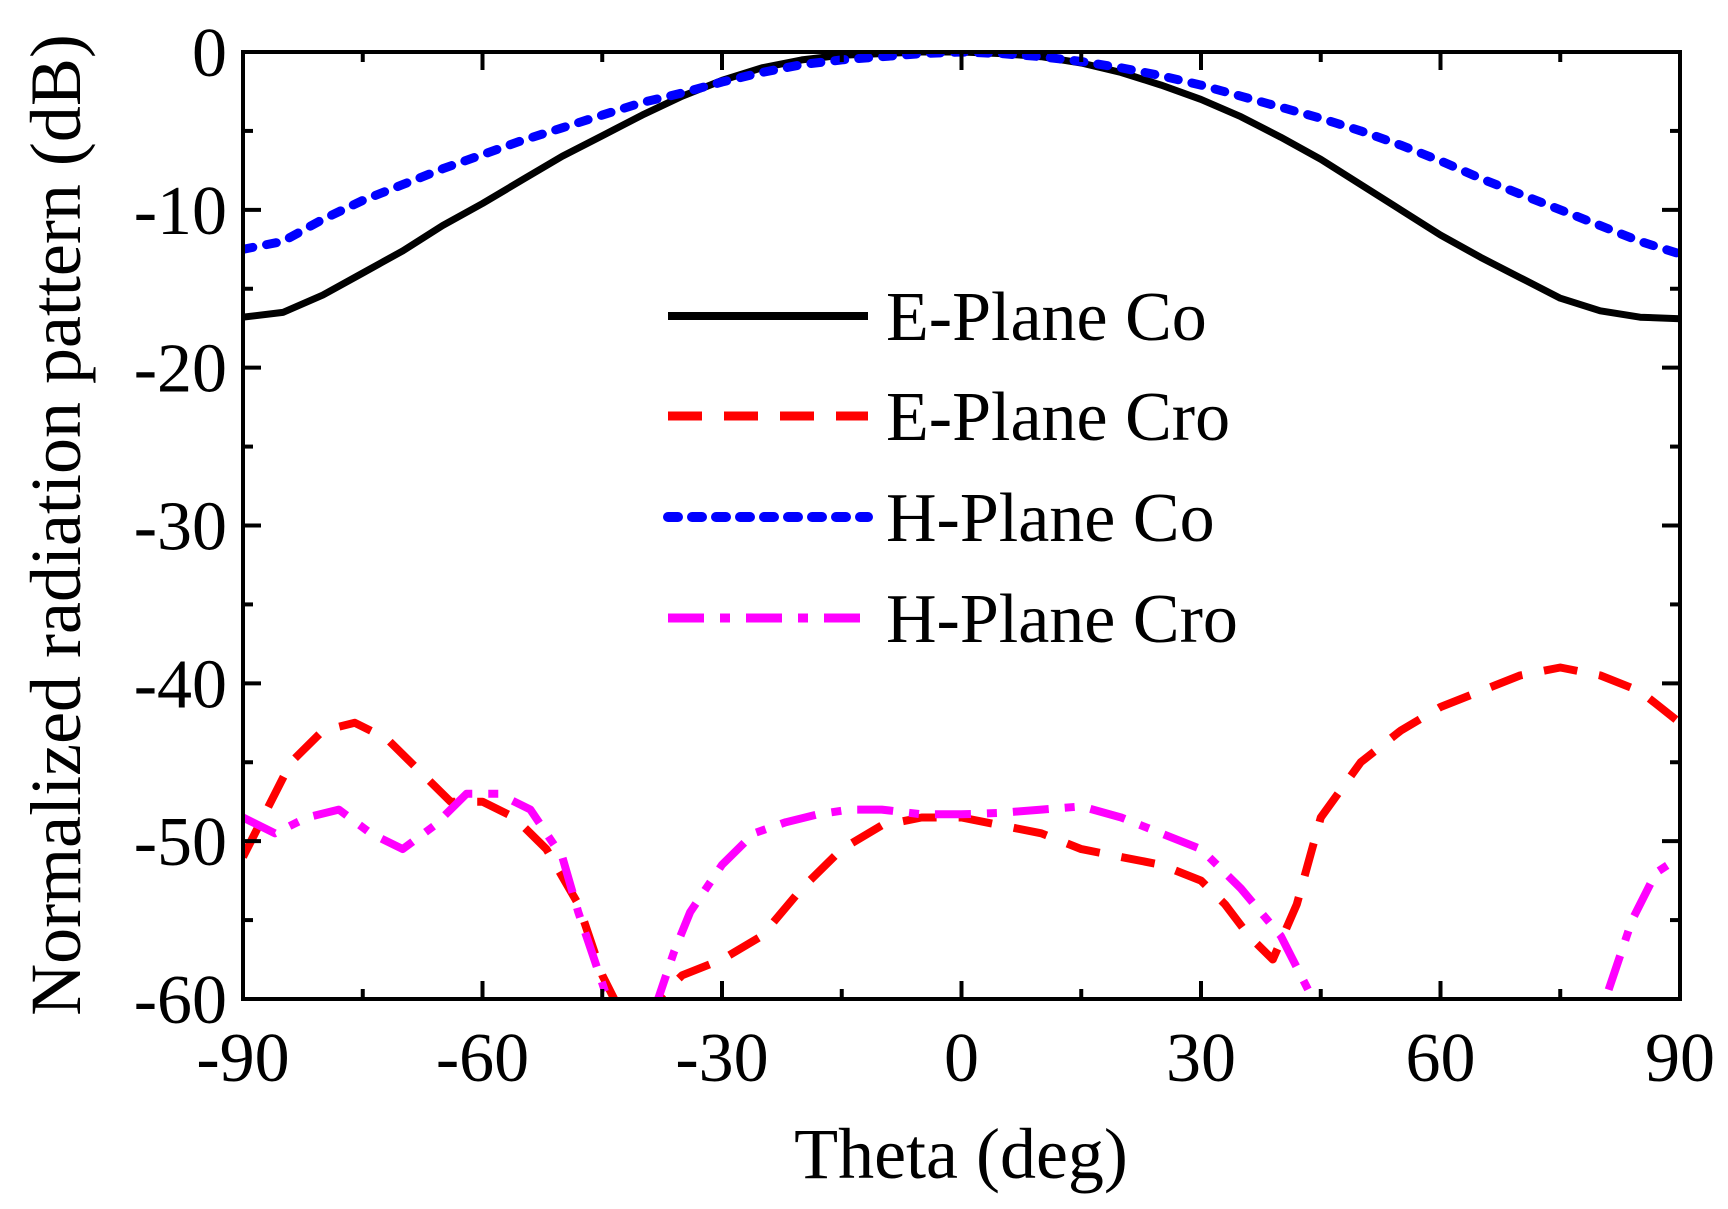 The height and width of the screenshot is (1209, 1728). What do you see at coordinates (1058, 417) in the screenshot?
I see `legend-label: E-Plane Cro` at bounding box center [1058, 417].